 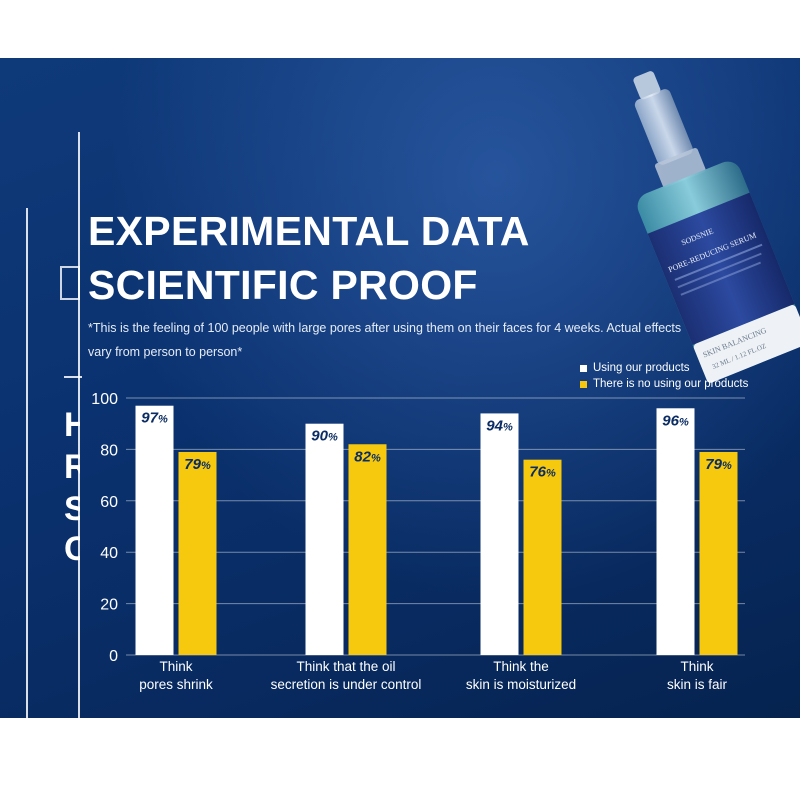 What do you see at coordinates (72, 425) in the screenshot?
I see `decor-letter-1: H` at bounding box center [72, 425].